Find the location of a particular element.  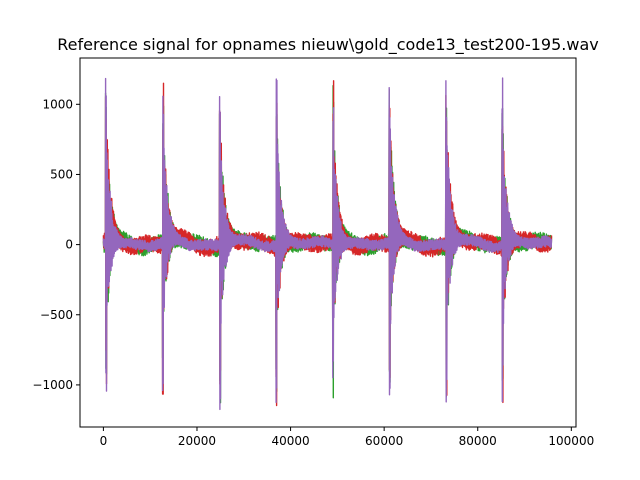

x-tick-label: 0 is located at coordinates (104, 441).